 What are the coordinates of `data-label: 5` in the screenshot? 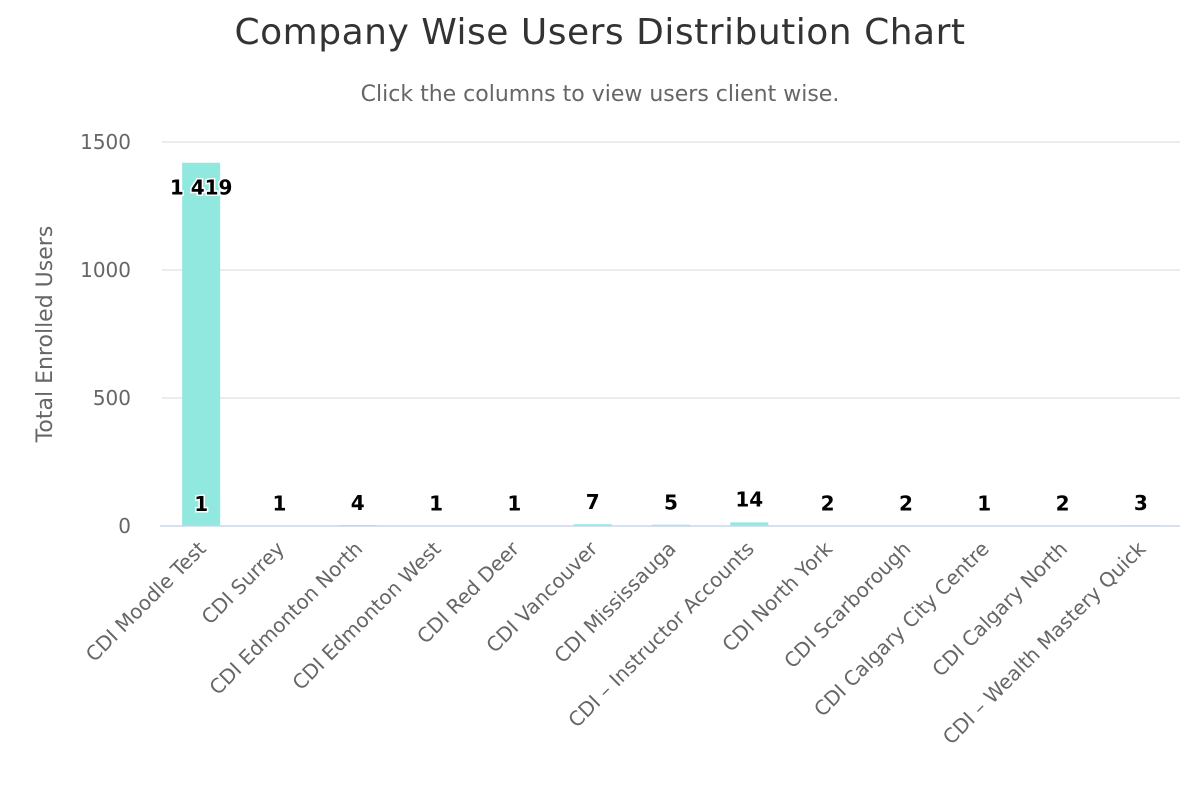 It's located at (671, 503).